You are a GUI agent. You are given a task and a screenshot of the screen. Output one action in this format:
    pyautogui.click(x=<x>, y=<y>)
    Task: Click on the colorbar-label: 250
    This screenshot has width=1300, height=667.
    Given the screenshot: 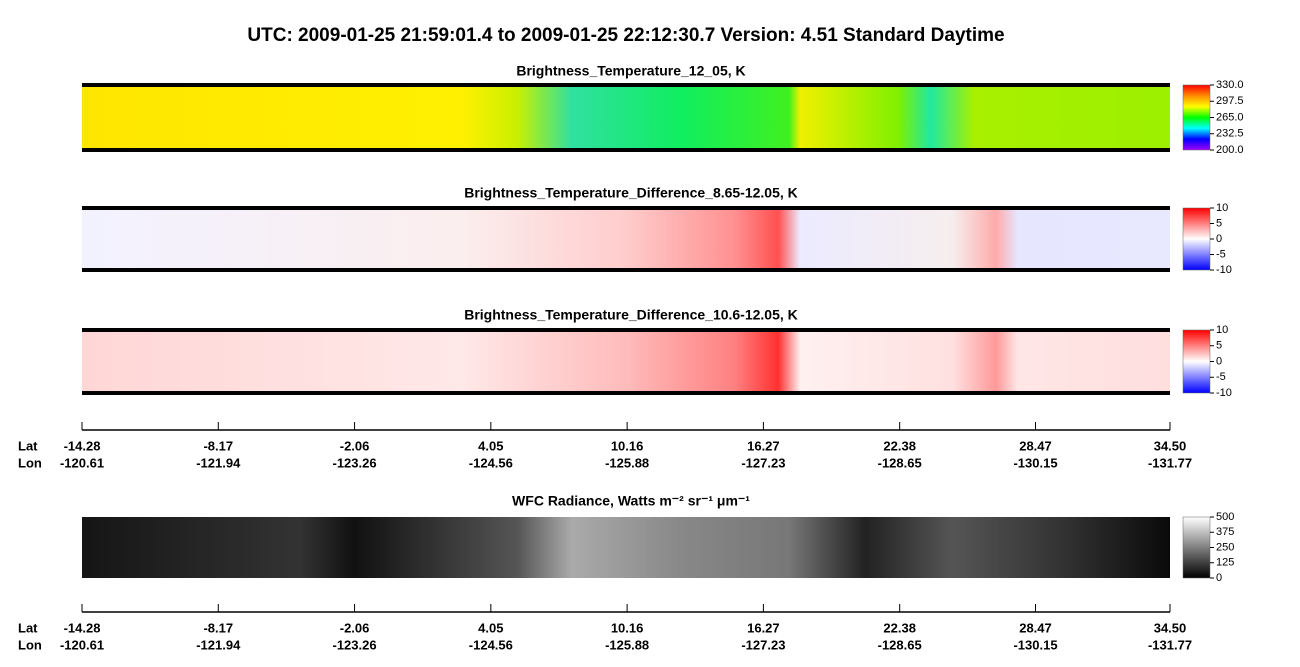 What is the action you would take?
    pyautogui.click(x=1225, y=547)
    